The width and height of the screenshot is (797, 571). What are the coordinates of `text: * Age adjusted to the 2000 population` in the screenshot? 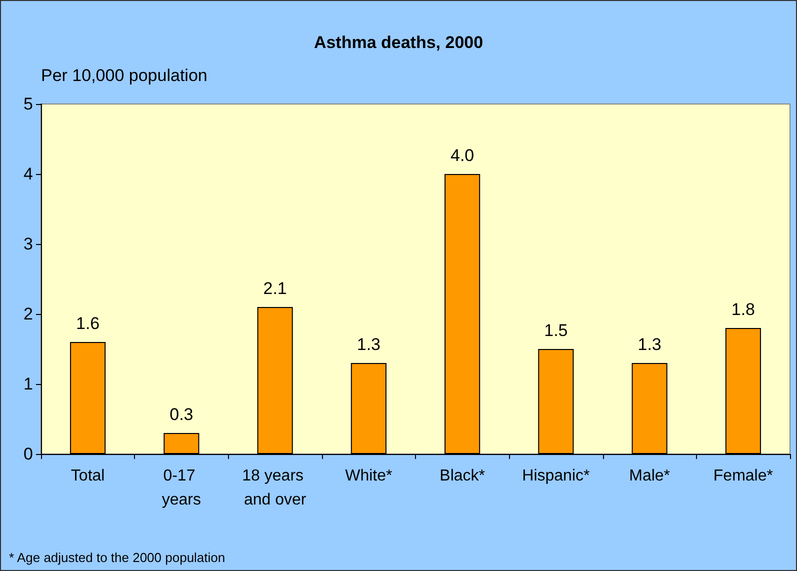 It's located at (117, 557).